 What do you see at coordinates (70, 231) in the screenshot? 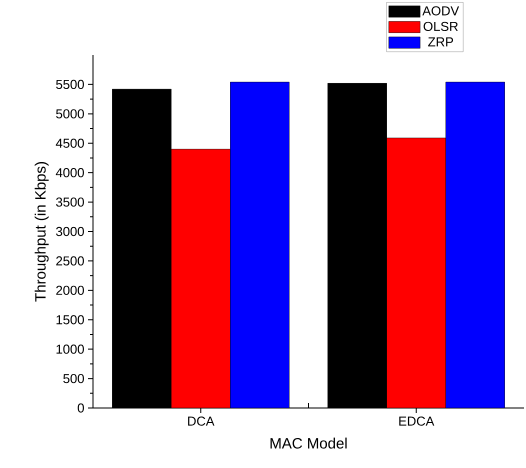
I see `y-tick-label: 3000` at bounding box center [70, 231].